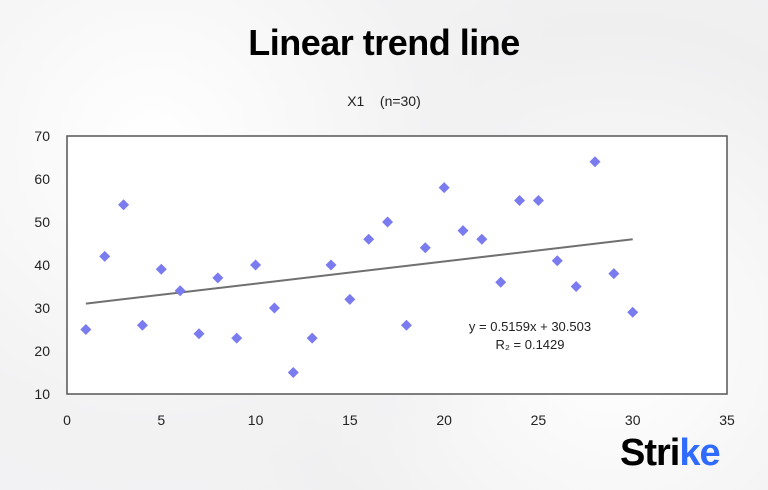 The width and height of the screenshot is (768, 490). Describe the element at coordinates (529, 344) in the screenshot. I see `r2-label: R₂ = 0.1429` at that location.